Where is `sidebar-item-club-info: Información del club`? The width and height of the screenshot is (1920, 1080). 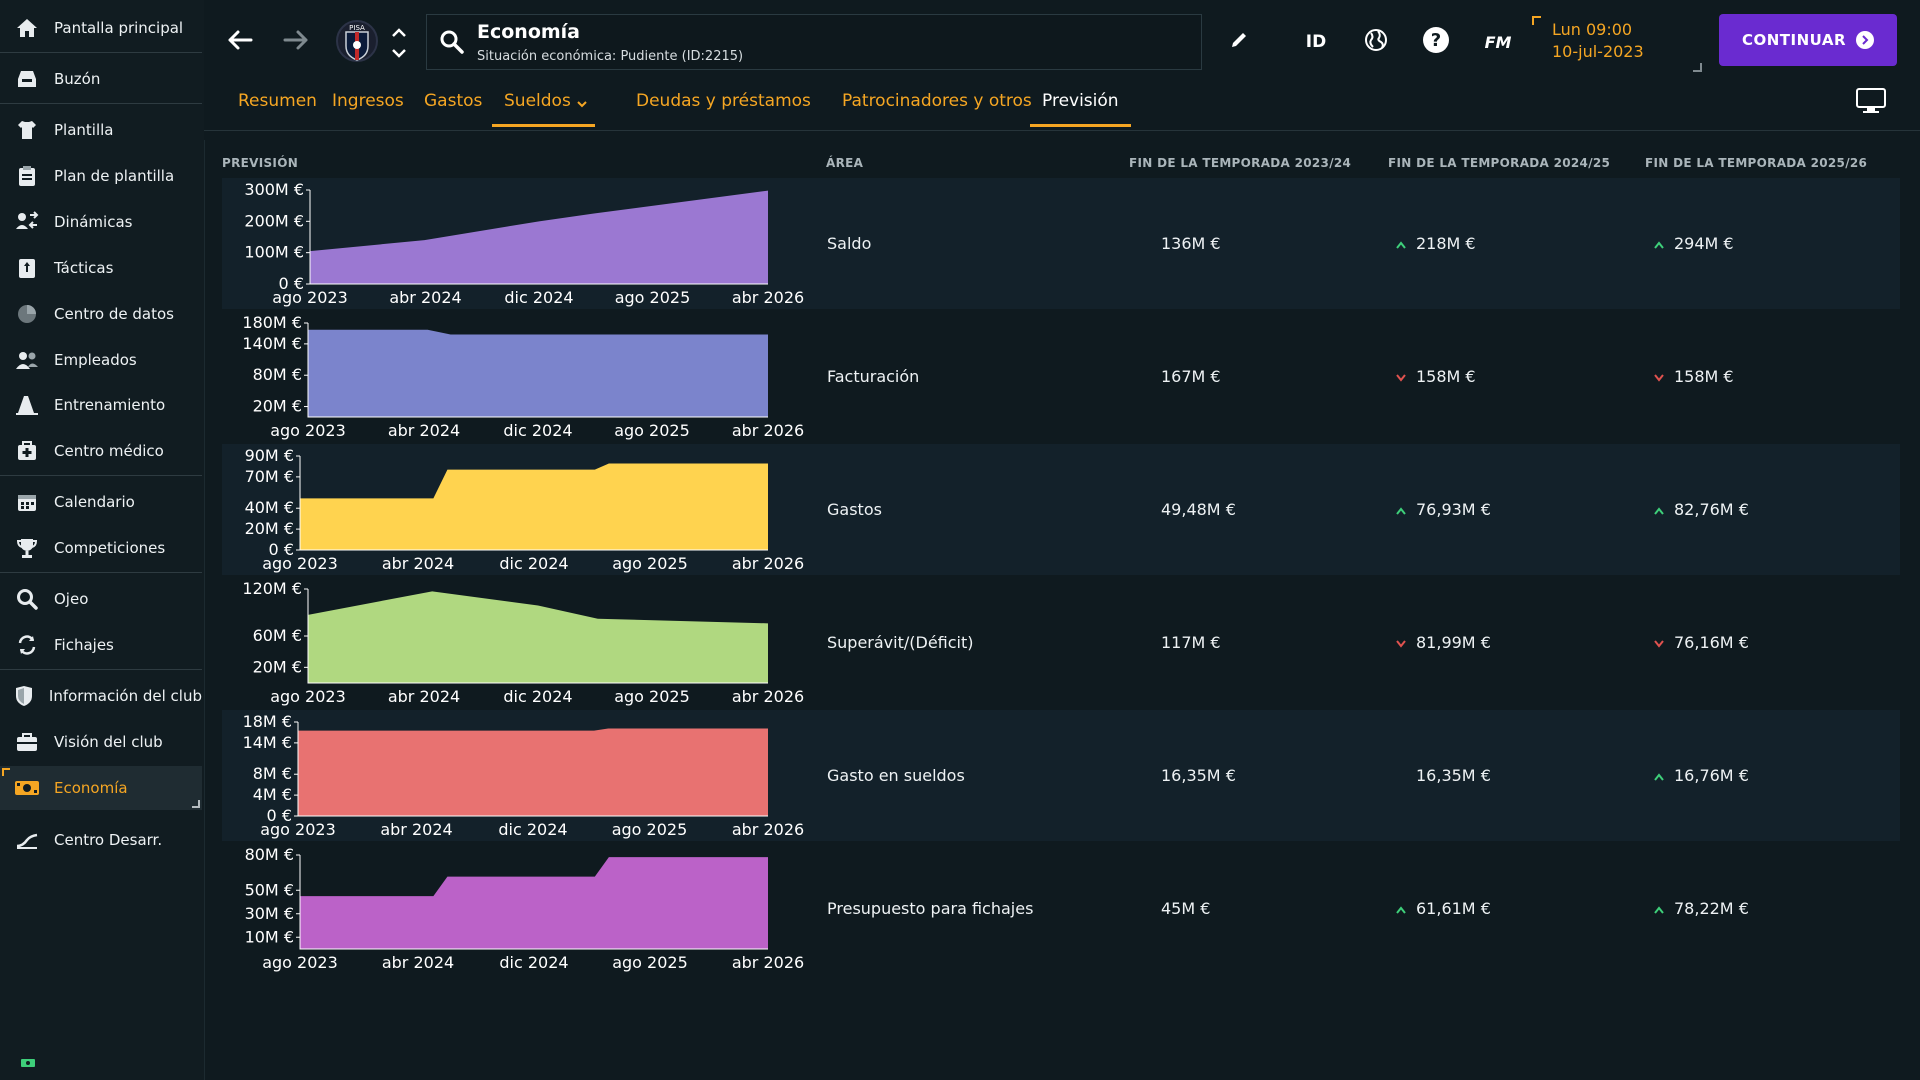
sidebar-item-club-info: Información del club is located at coordinates (101, 696).